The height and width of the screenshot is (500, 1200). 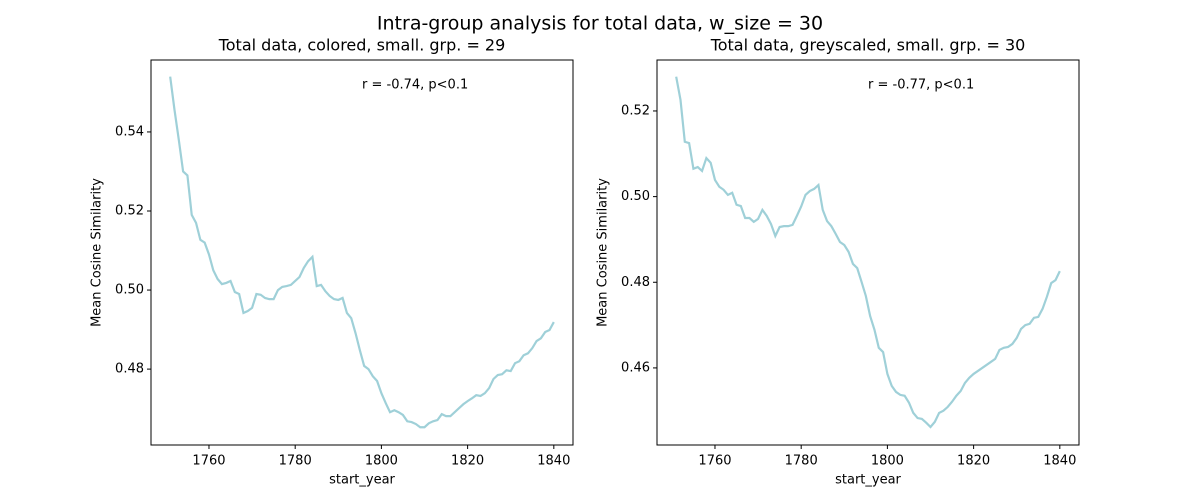 I want to click on annotation: r = -0.77, p<0.1, so click(x=921, y=85).